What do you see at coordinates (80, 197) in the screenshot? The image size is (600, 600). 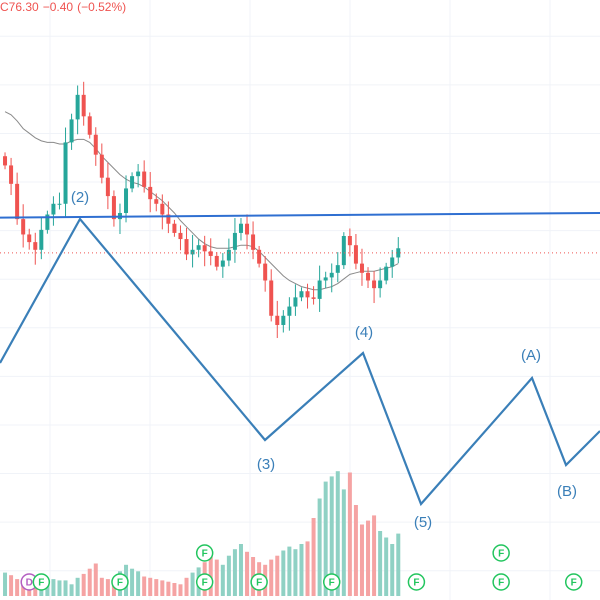 I see `wave-label: (2)` at bounding box center [80, 197].